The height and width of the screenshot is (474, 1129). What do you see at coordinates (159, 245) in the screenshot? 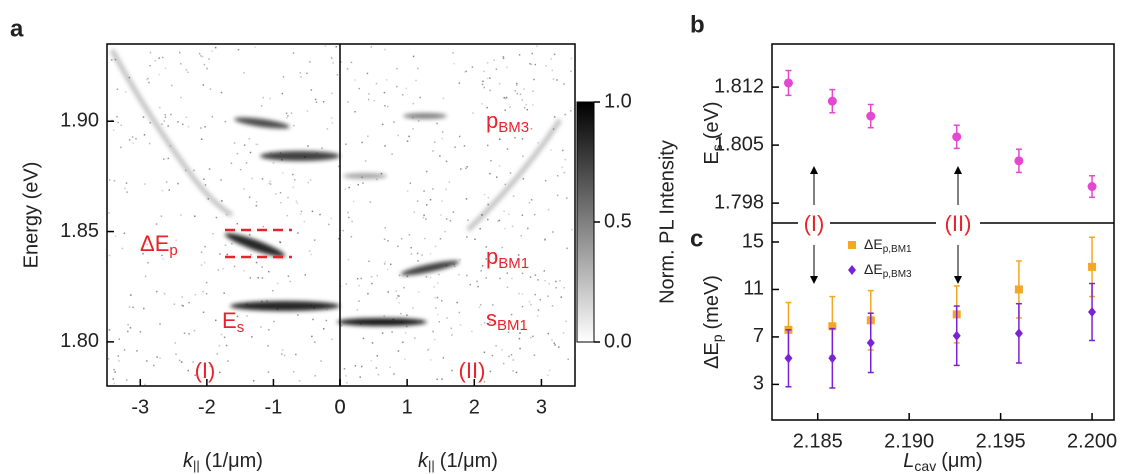
I see `annotation: ΔEp` at bounding box center [159, 245].